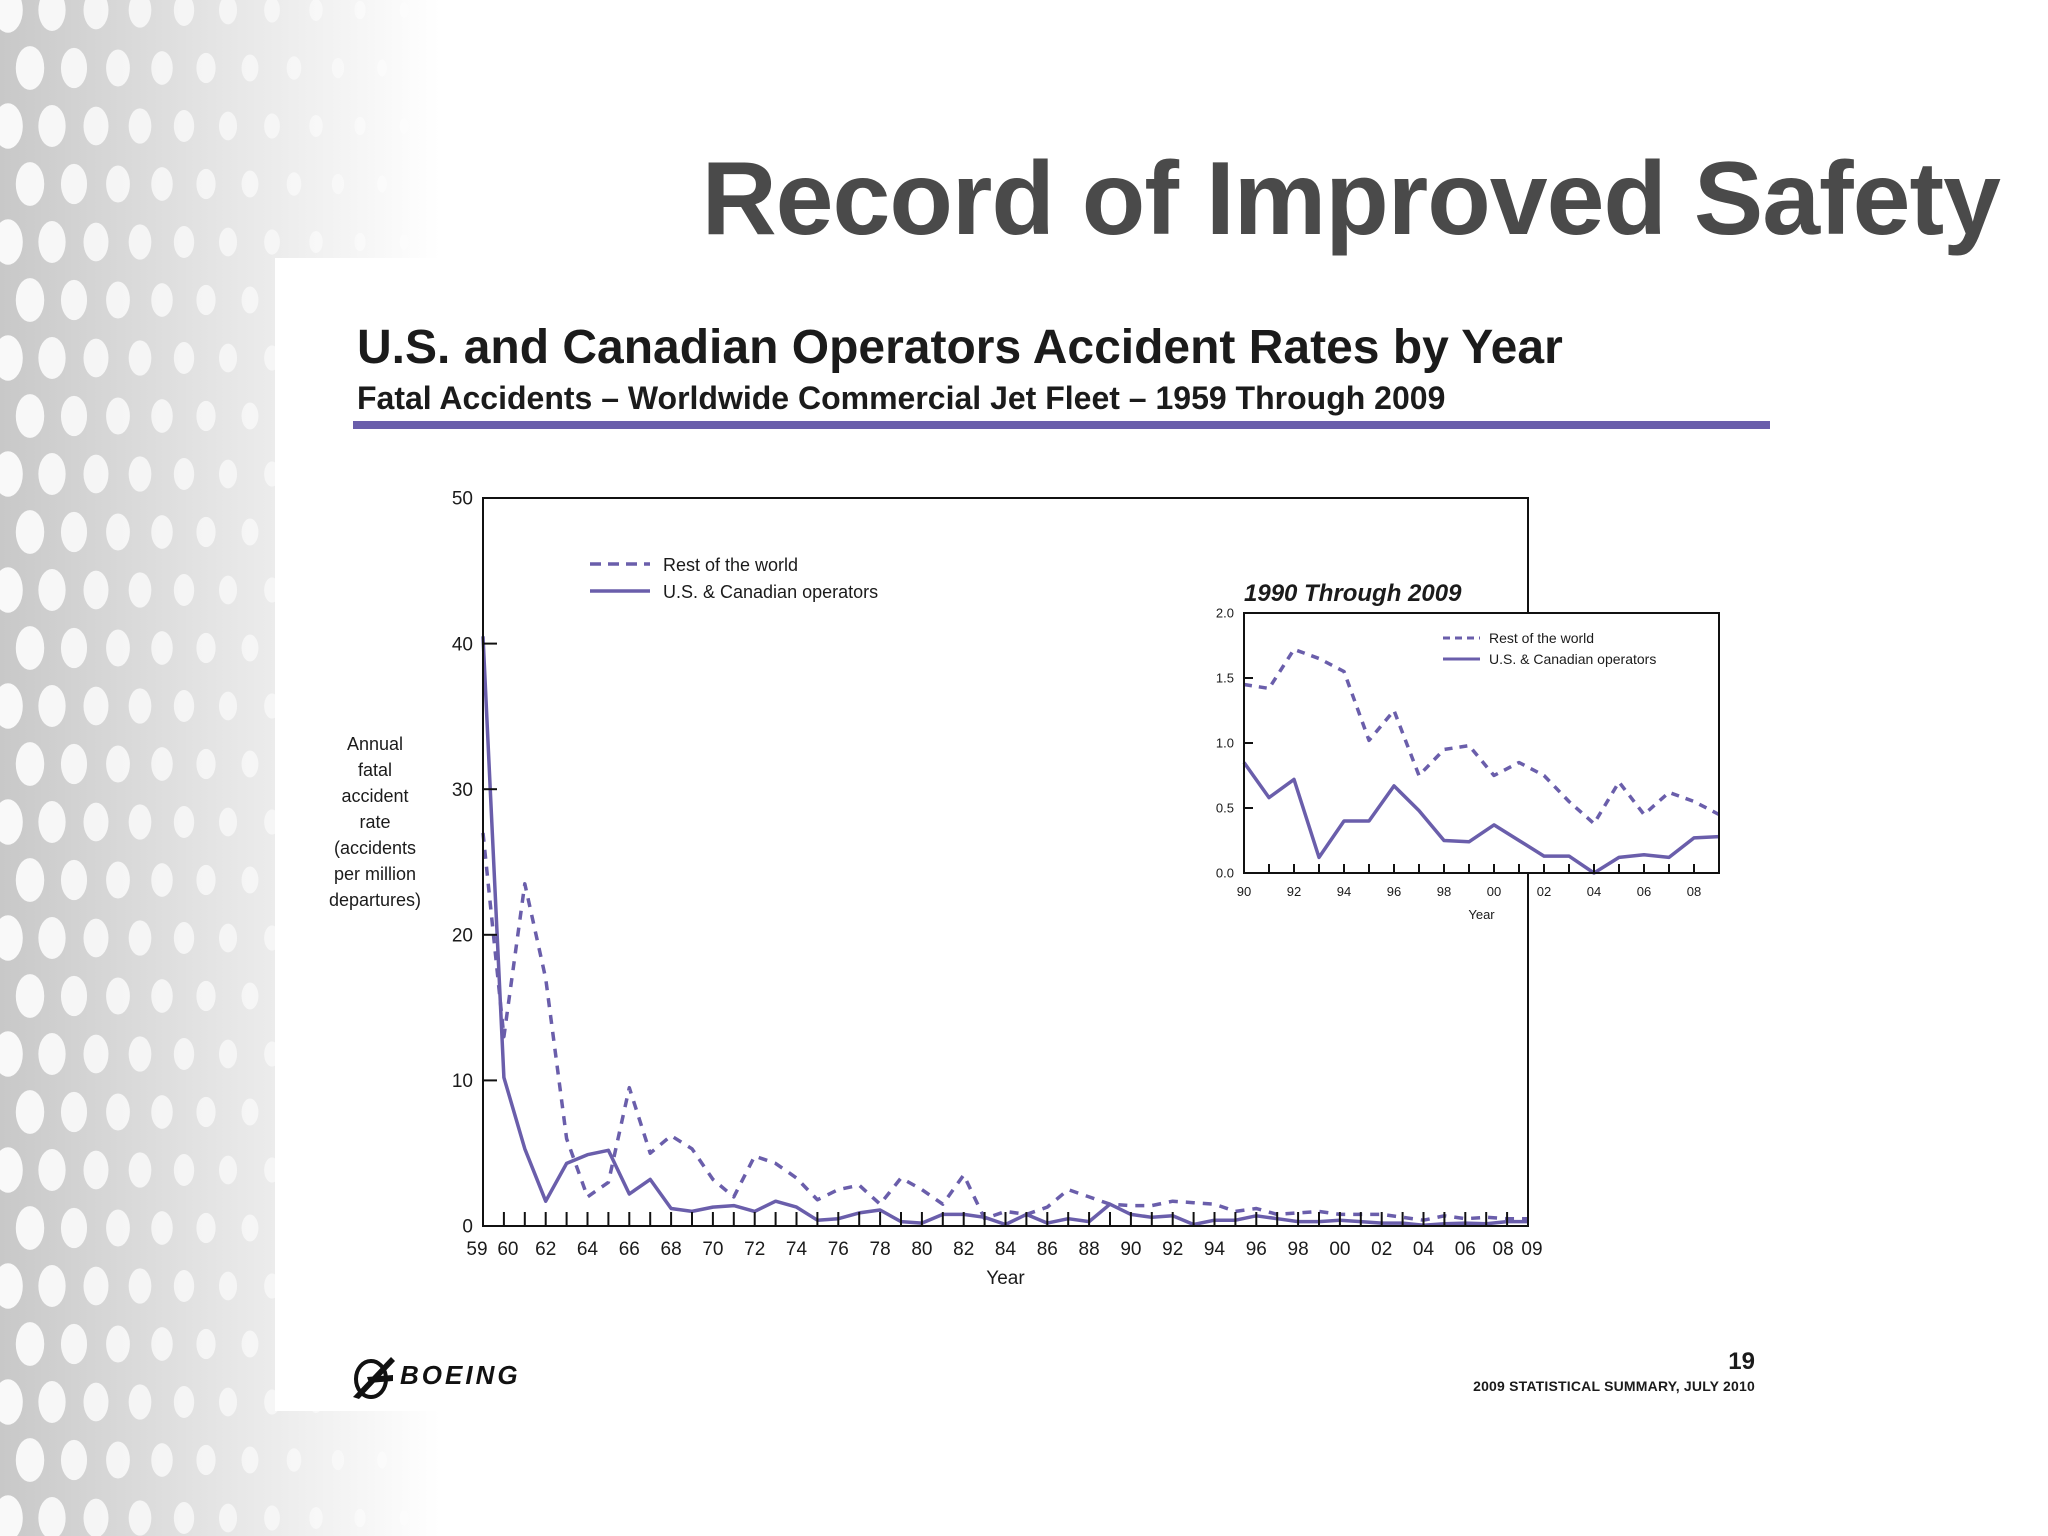 This screenshot has height=1536, width=2048. Describe the element at coordinates (797, 1249) in the screenshot. I see `main-x-tick-label: 74` at that location.